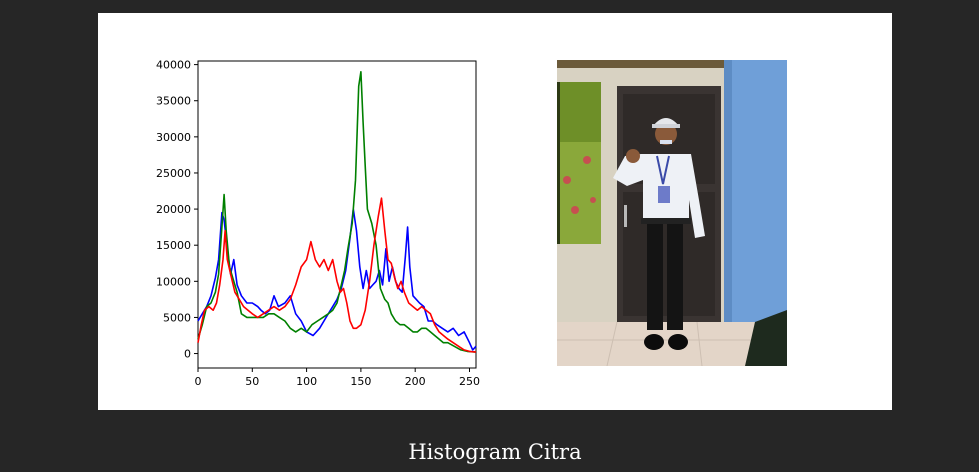  What do you see at coordinates (173, 245) in the screenshot?
I see `y-tick-label: 15000` at bounding box center [173, 245].